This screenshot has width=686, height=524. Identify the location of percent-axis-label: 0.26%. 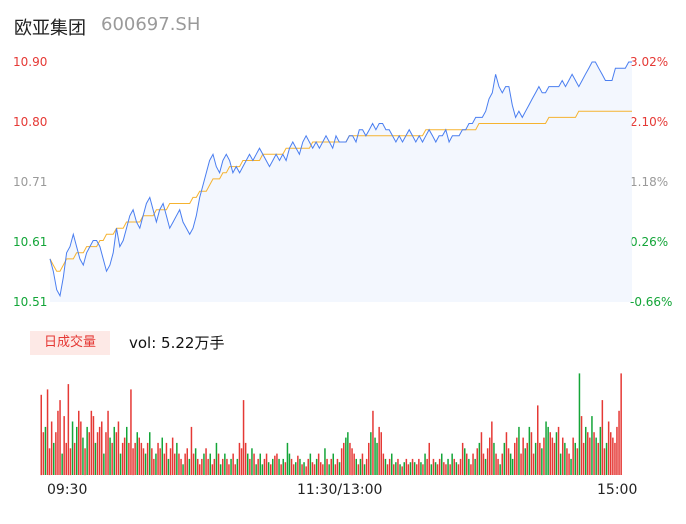
(649, 242).